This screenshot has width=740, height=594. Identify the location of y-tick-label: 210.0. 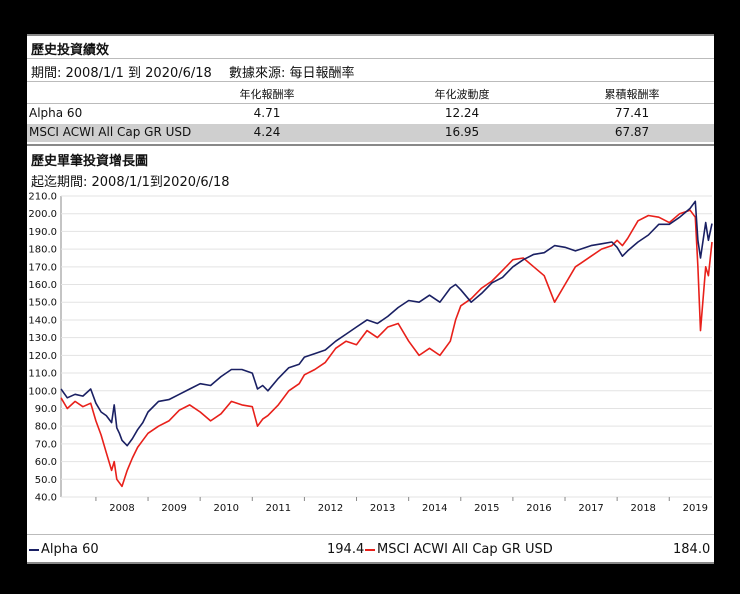
(42, 197).